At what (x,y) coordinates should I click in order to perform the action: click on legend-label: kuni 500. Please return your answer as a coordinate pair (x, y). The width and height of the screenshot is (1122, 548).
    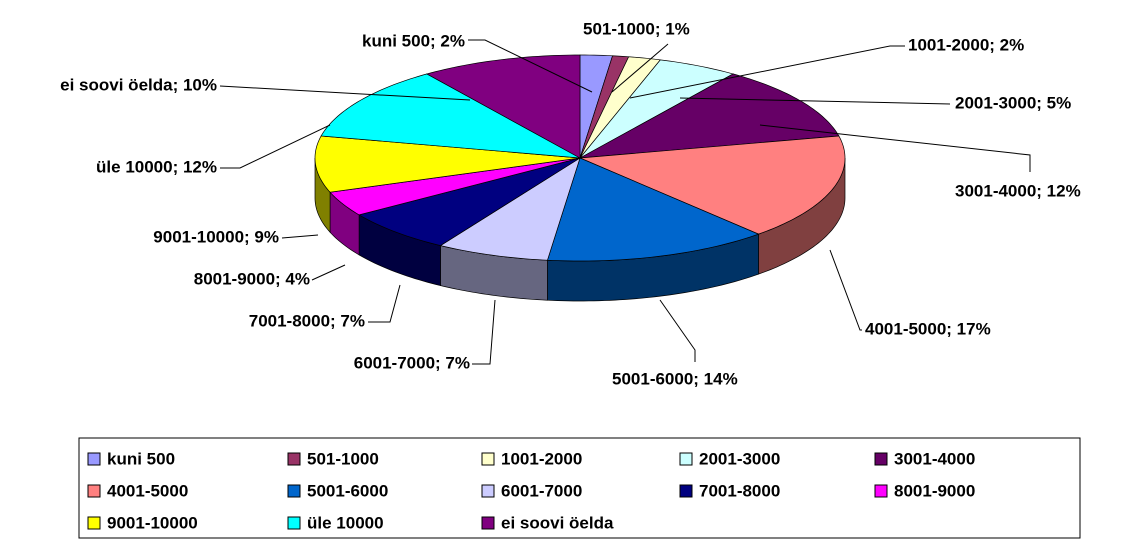
    Looking at the image, I should click on (141, 458).